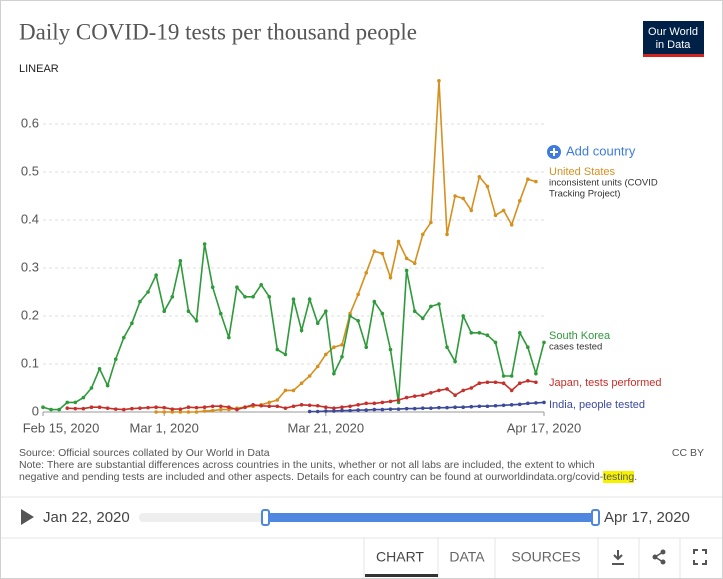 The image size is (723, 579). Describe the element at coordinates (674, 45) in the screenshot. I see `logo-text: in Data` at that location.